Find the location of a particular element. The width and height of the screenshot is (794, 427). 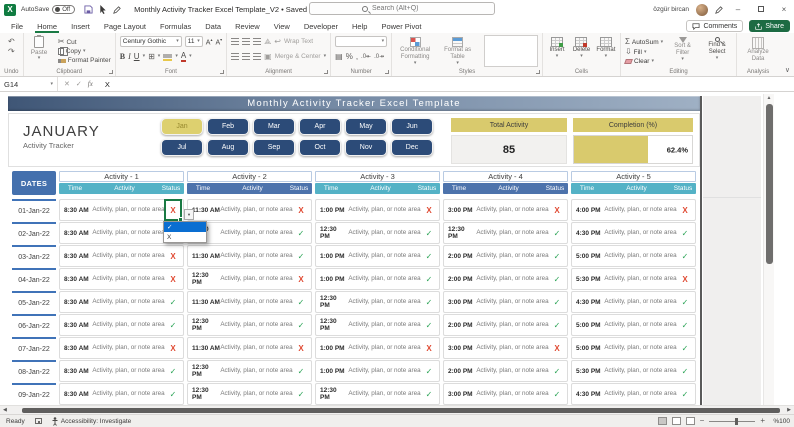

activity-cell: 11:30 AM Activity, plan, or note area X is located at coordinates (249, 348).